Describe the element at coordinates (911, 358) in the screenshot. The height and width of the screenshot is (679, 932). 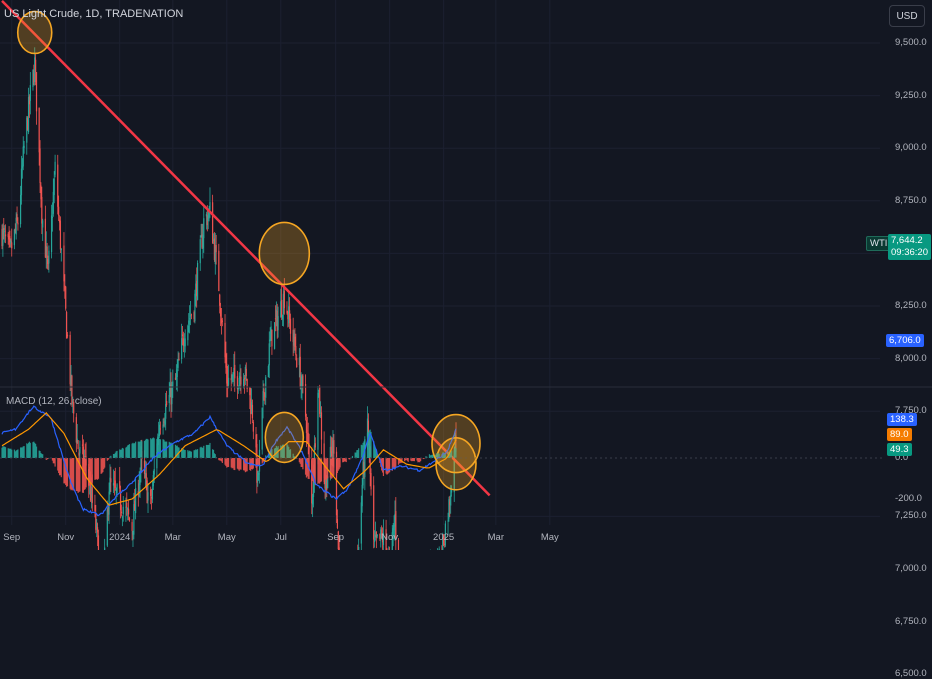
I see `price-tick-label: 8,000.0` at that location.